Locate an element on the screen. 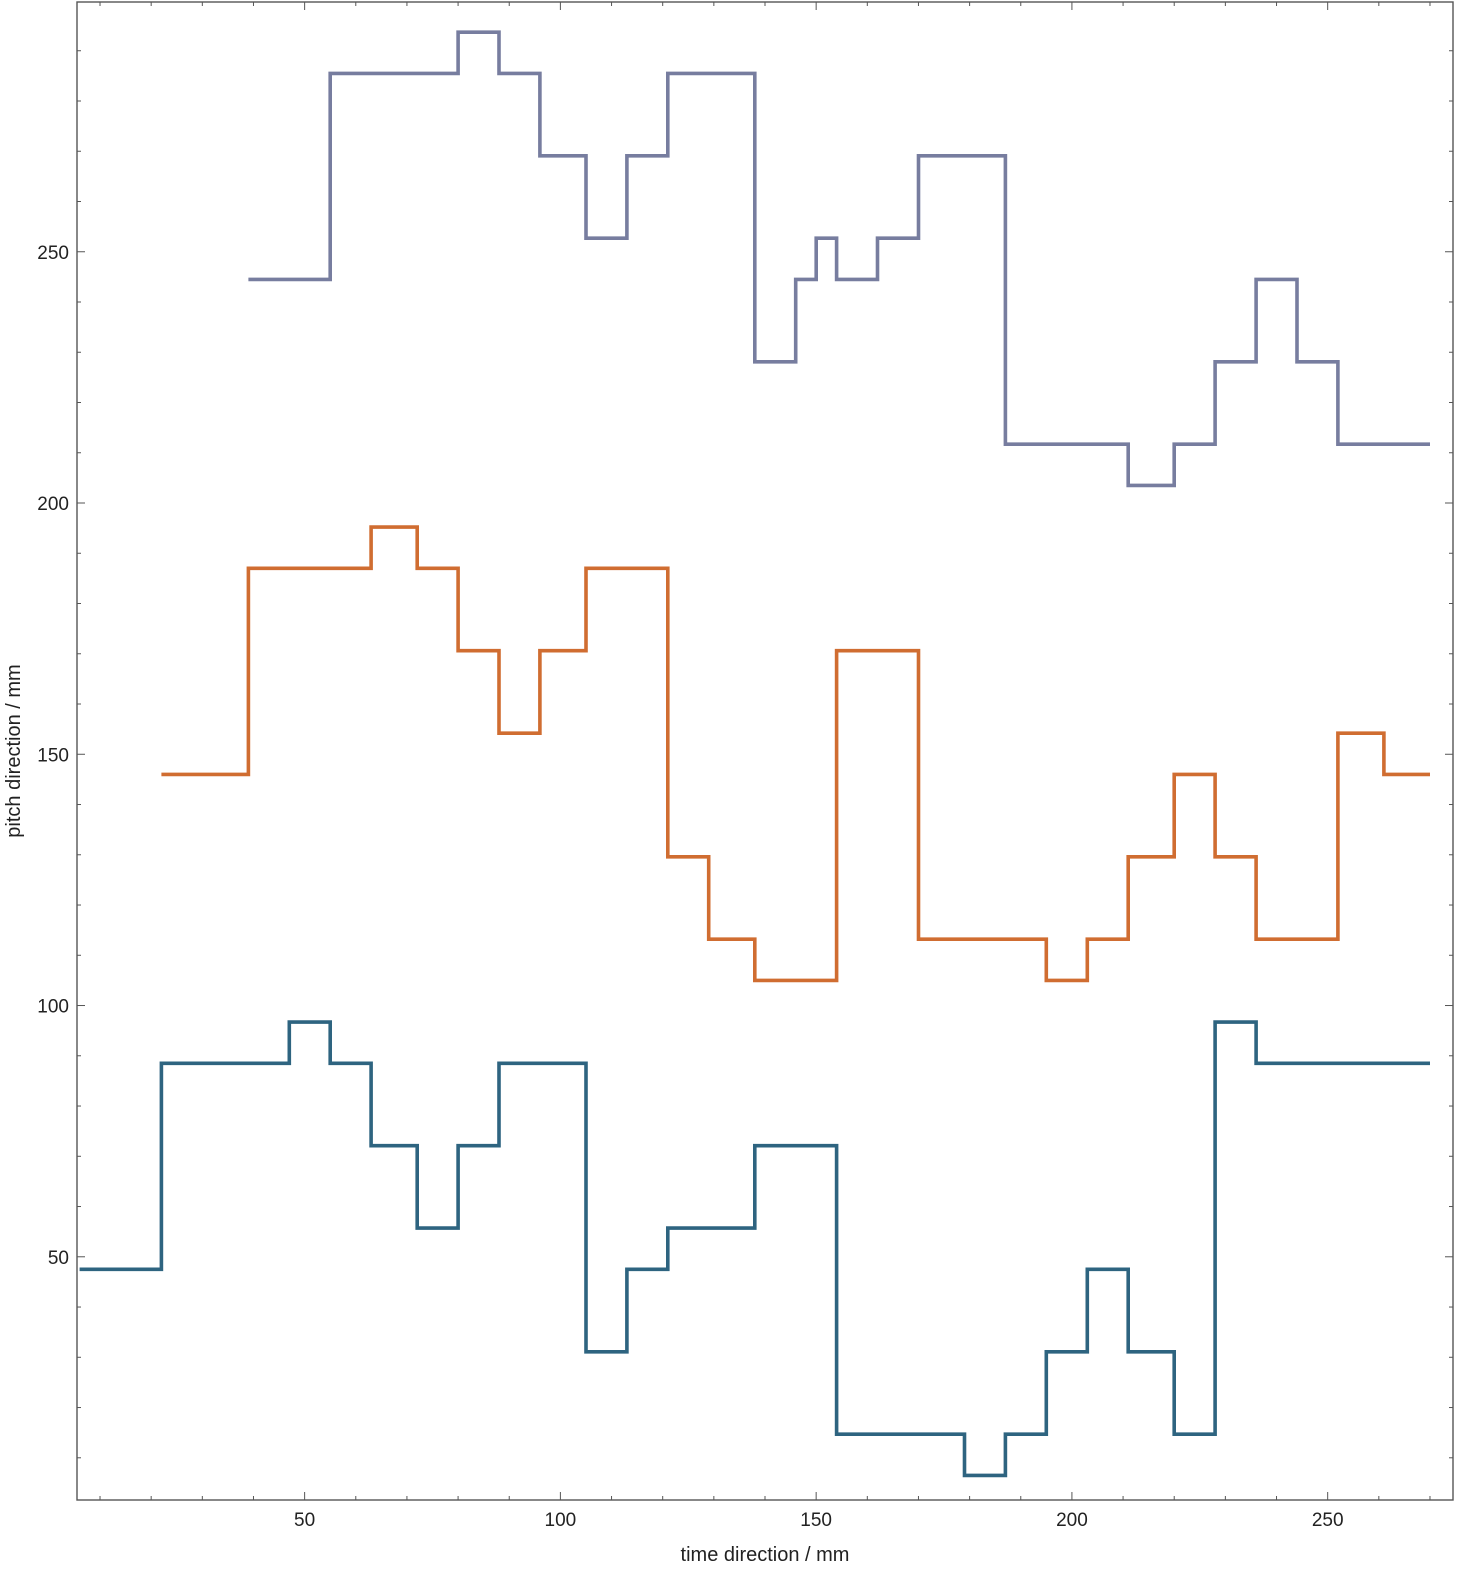 The image size is (1459, 1569). x-tick-label: 150 is located at coordinates (816, 1520).